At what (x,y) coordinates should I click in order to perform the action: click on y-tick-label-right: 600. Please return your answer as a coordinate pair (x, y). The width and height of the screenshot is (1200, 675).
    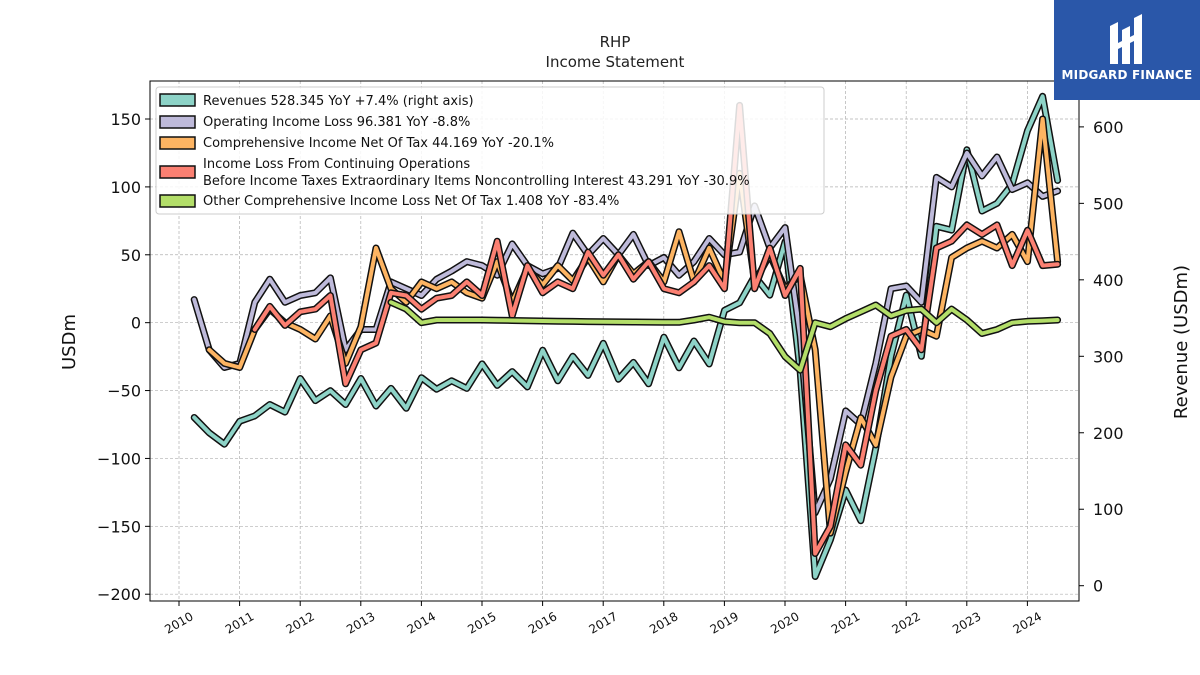
    Looking at the image, I should click on (1108, 127).